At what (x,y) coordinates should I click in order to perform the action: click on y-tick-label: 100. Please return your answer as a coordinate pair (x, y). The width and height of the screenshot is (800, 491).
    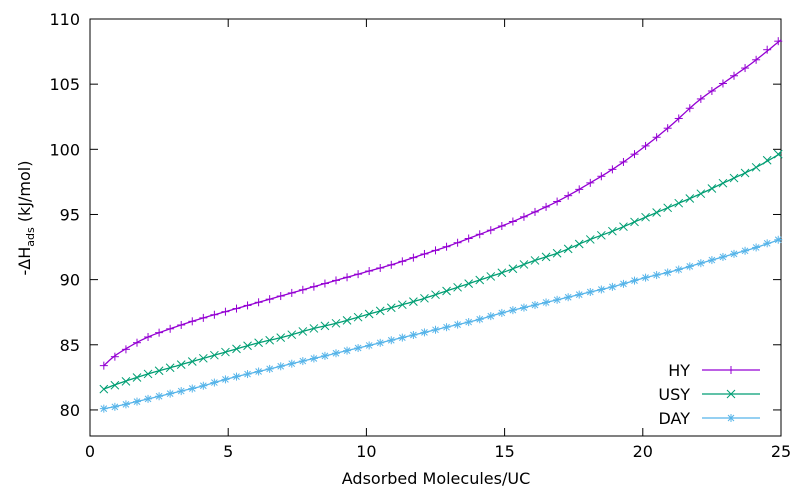
    Looking at the image, I should click on (64, 149).